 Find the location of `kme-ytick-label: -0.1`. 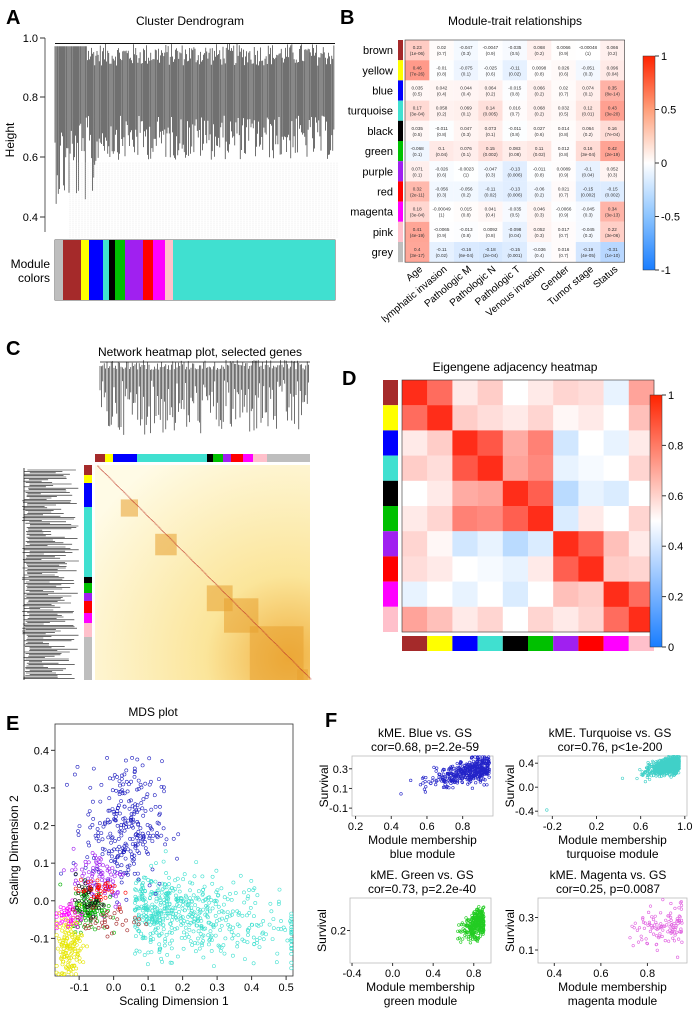

kme-ytick-label: -0.1 is located at coordinates (338, 809).